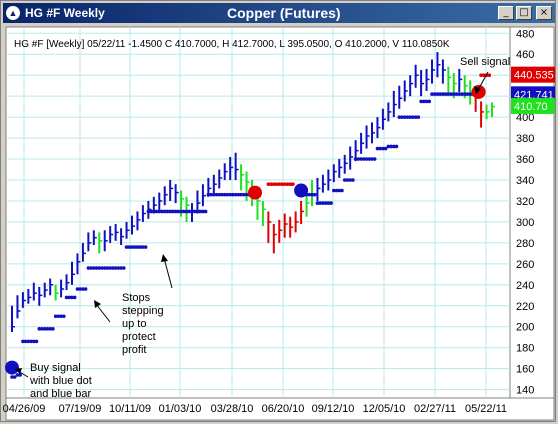 The width and height of the screenshot is (558, 424). What do you see at coordinates (333, 409) in the screenshot?
I see `x-tick-label: 09/12/10` at bounding box center [333, 409].